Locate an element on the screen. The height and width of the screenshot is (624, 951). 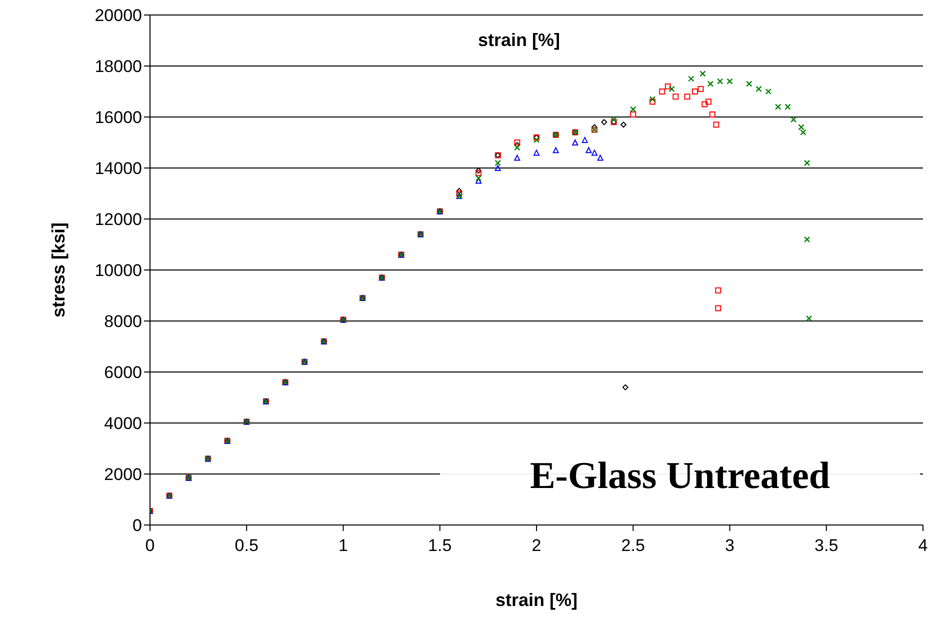
y-tick-label: 12000 is located at coordinates (118, 220).